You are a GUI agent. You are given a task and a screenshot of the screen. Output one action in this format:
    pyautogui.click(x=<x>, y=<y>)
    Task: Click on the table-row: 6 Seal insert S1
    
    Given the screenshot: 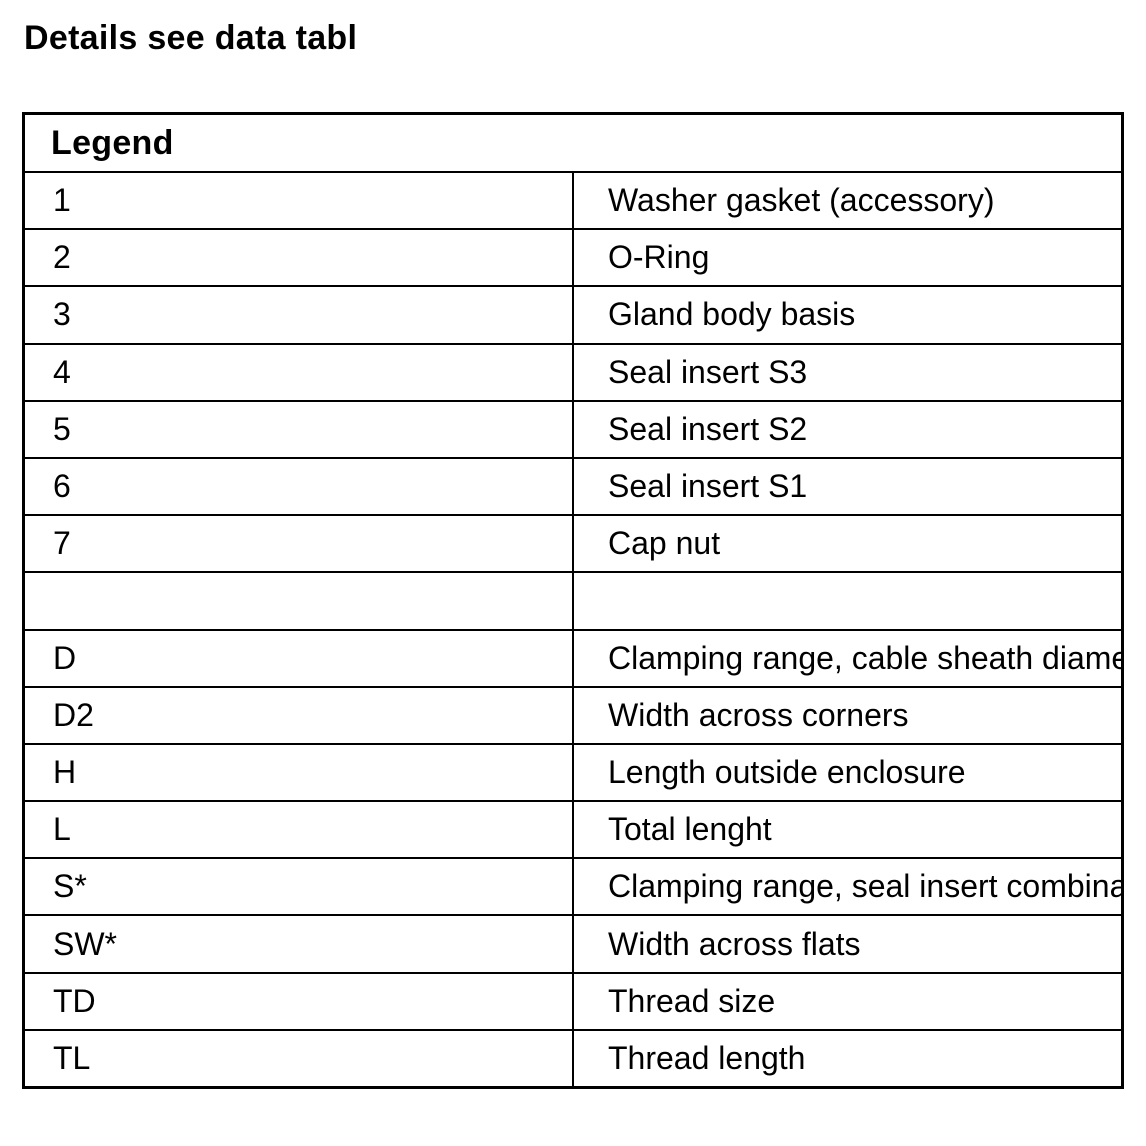 What is the action you would take?
    pyautogui.click(x=573, y=486)
    